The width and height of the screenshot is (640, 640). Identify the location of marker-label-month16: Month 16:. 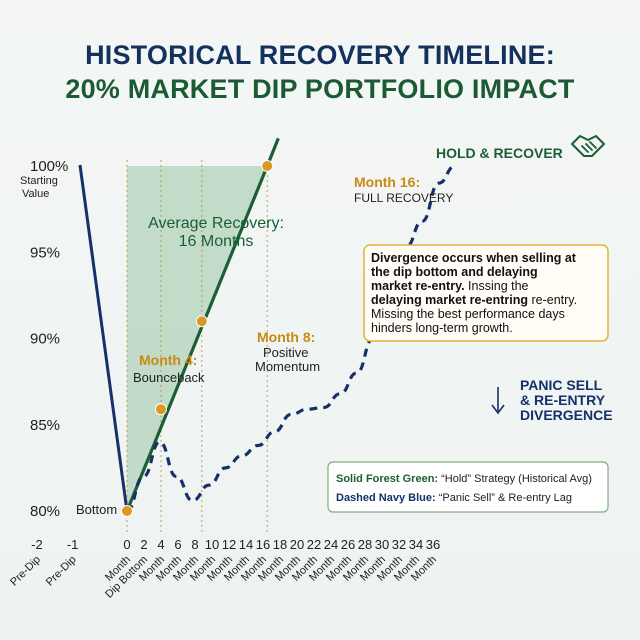
(387, 182).